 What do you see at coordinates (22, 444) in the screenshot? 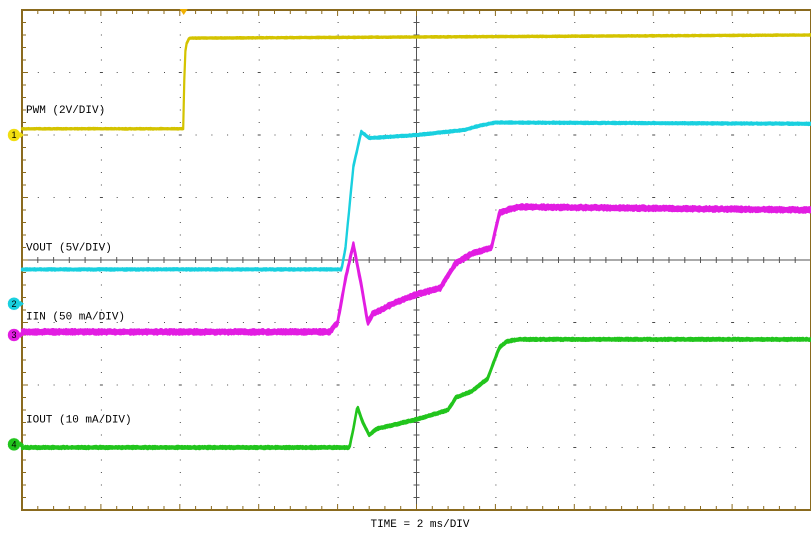
I see `channel-4-arrow-icon` at bounding box center [22, 444].